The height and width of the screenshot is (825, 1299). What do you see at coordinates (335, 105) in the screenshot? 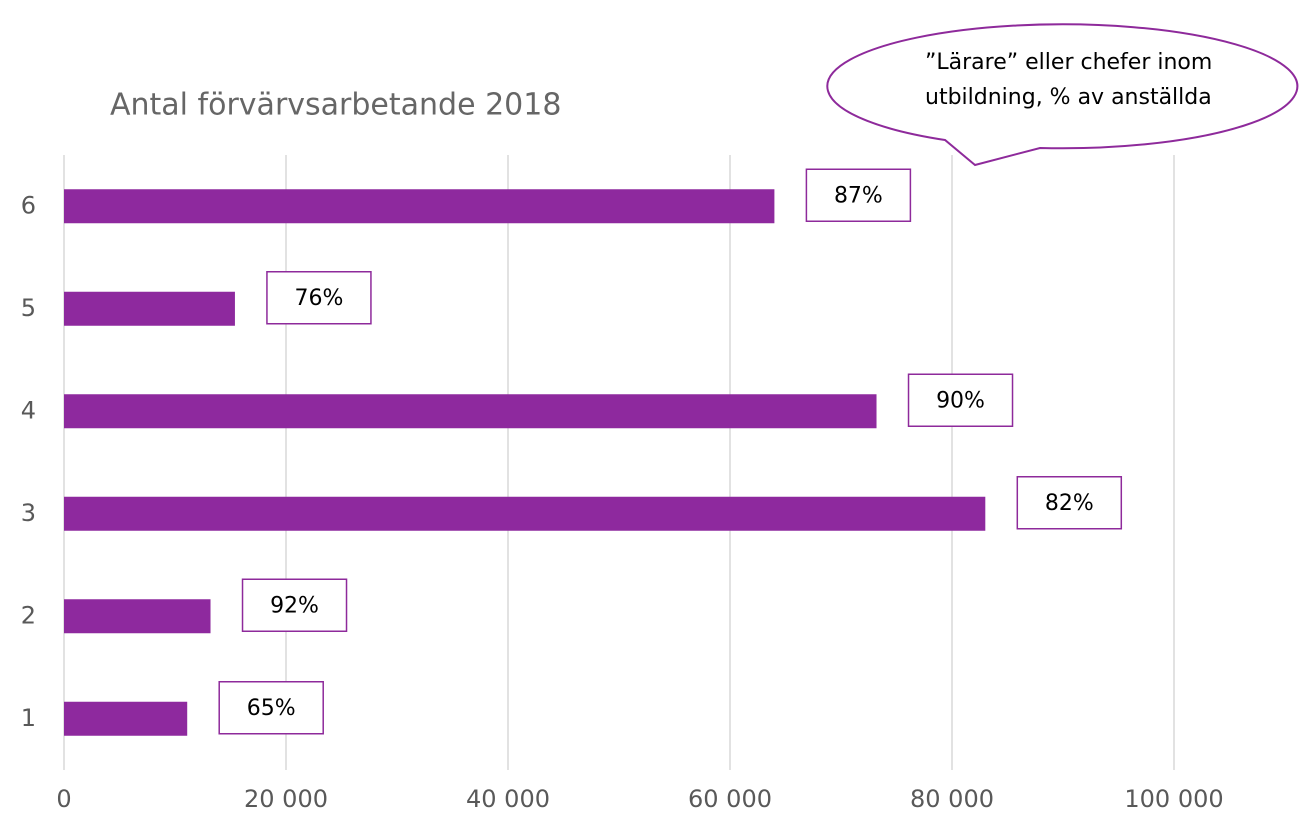
I see `chart-title: Antal förvärvsarbetande 2018` at bounding box center [335, 105].